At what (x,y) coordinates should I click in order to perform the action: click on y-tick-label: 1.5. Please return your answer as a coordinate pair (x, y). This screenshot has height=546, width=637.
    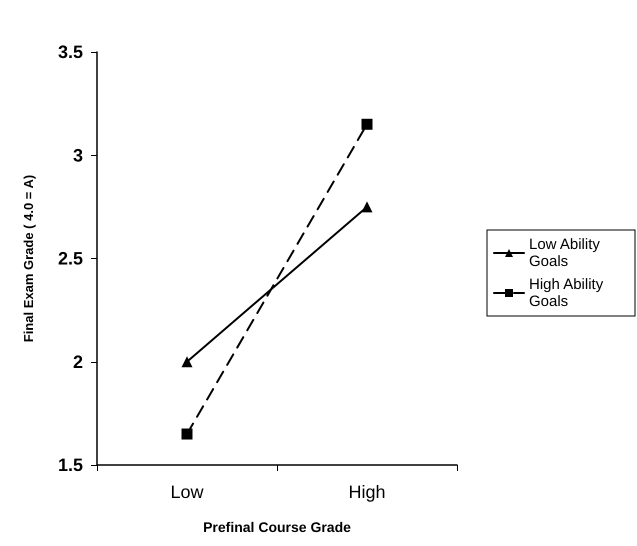
    Looking at the image, I should click on (70, 465).